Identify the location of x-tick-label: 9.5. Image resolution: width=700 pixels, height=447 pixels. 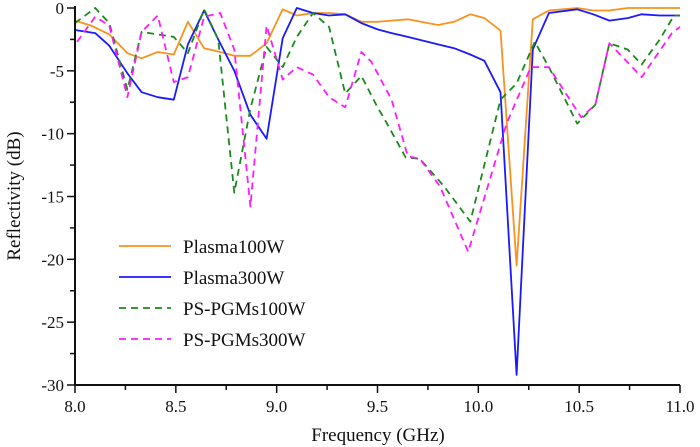
(377, 406).